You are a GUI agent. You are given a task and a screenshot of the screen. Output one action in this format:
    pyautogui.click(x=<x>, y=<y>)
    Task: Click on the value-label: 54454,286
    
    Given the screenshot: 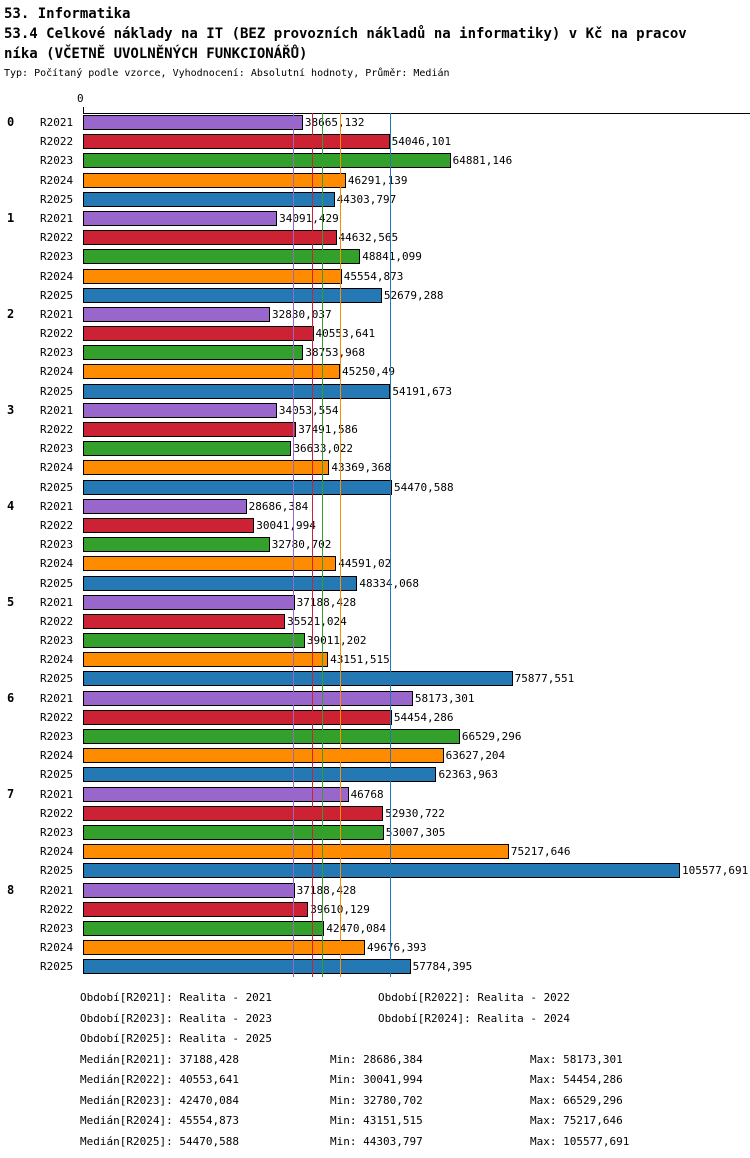 What is the action you would take?
    pyautogui.click(x=423, y=717)
    